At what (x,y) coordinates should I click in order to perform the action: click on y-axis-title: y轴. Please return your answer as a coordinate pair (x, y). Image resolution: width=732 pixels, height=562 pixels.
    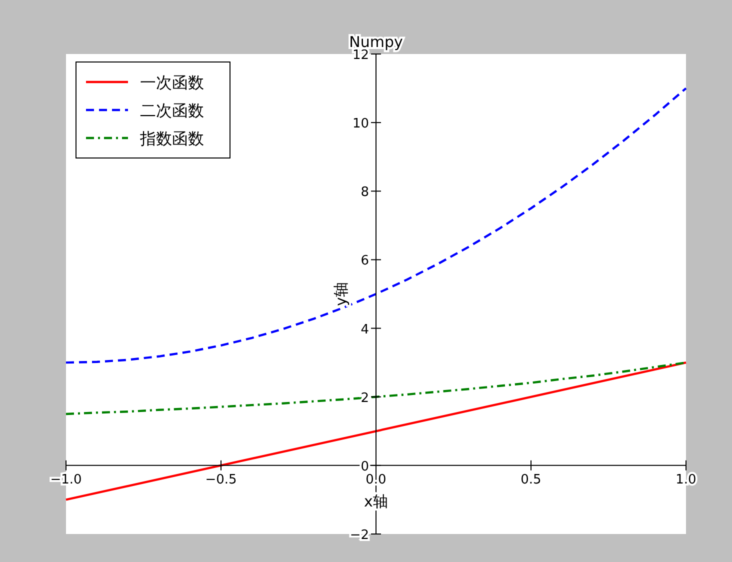
    Looking at the image, I should click on (341, 294).